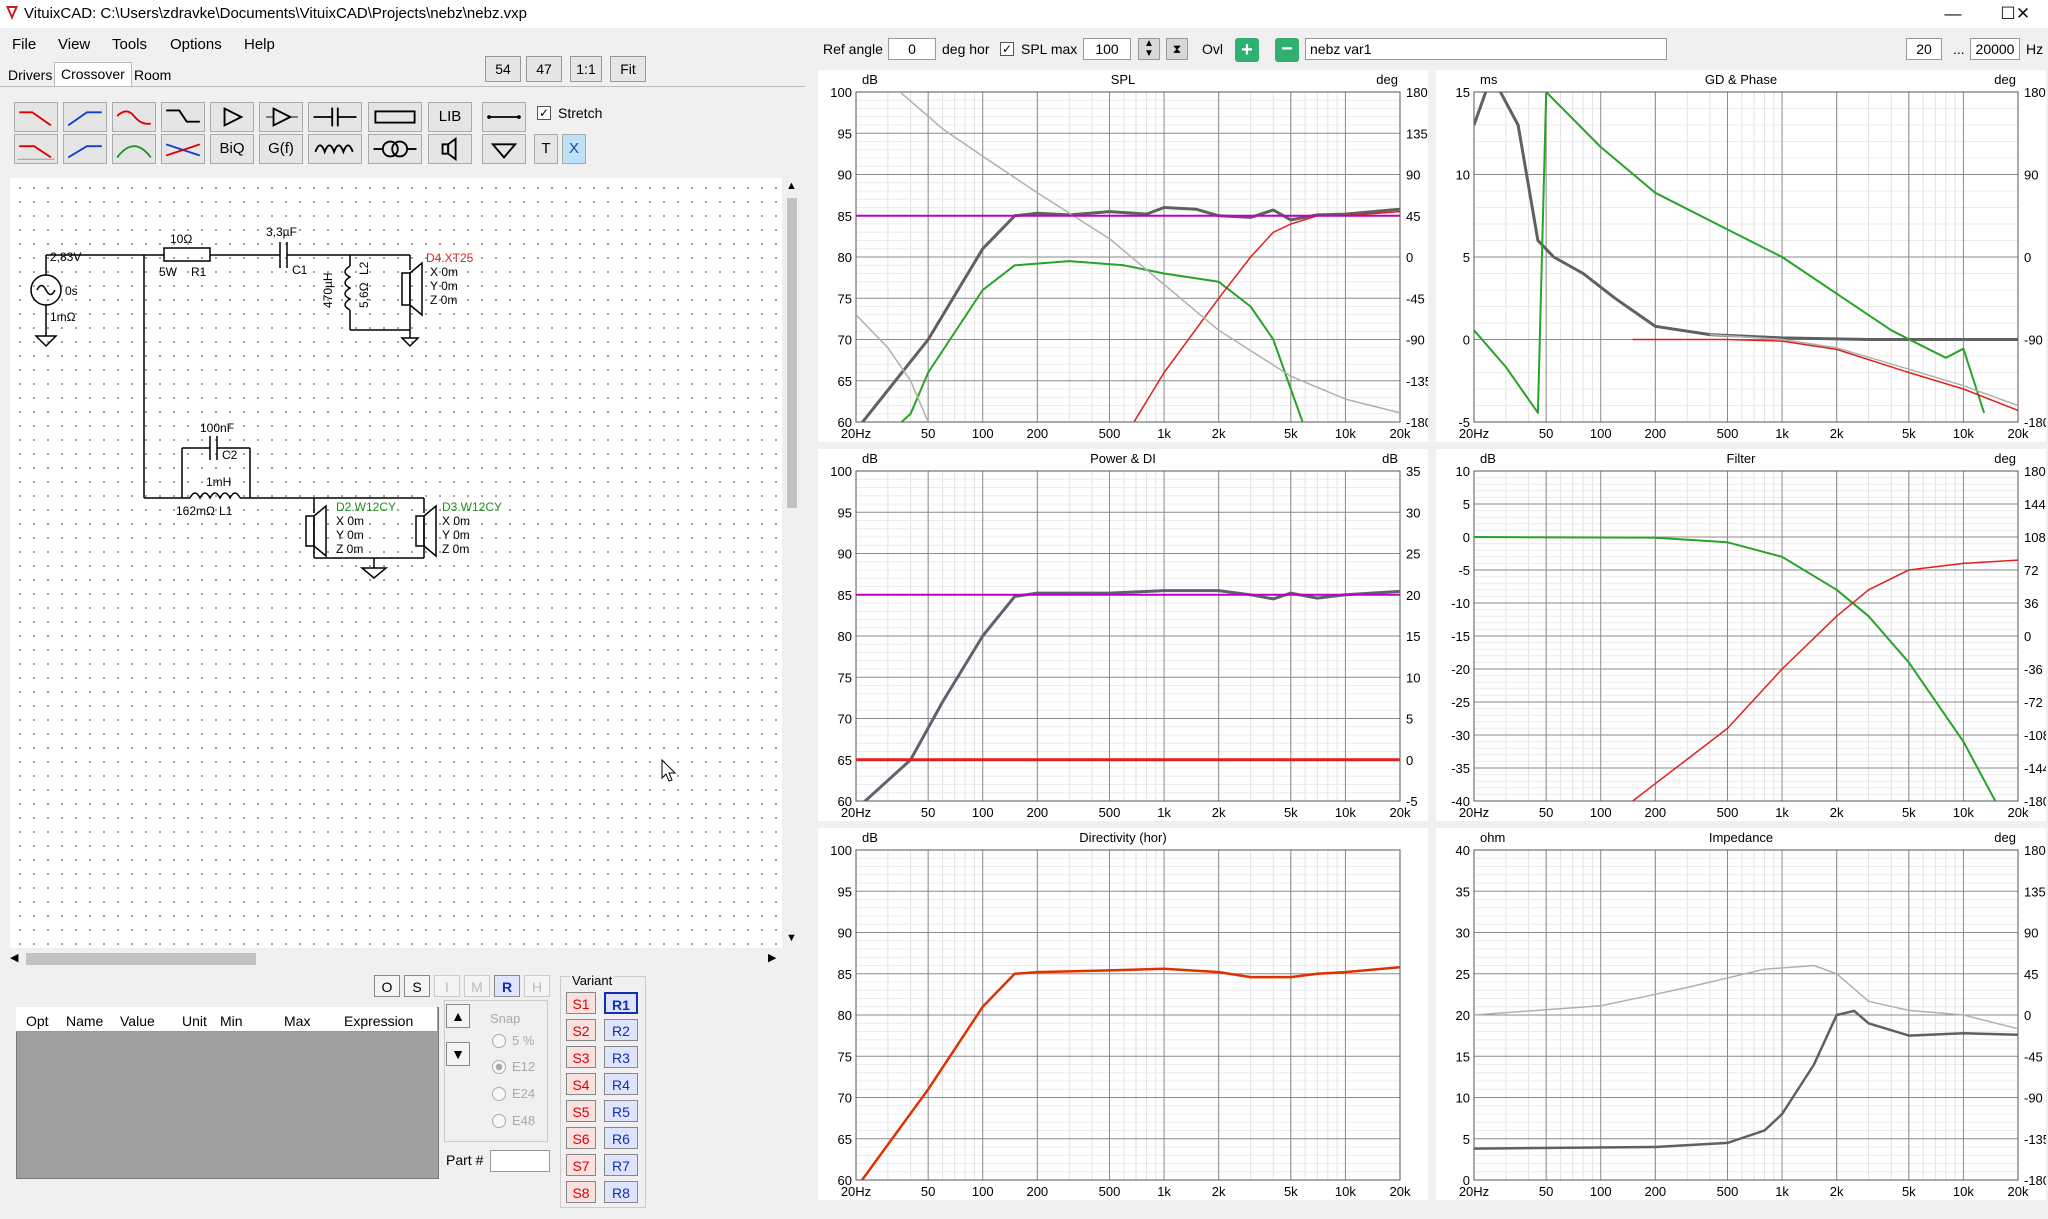  I want to click on snap-5-radio, so click(499, 1041).